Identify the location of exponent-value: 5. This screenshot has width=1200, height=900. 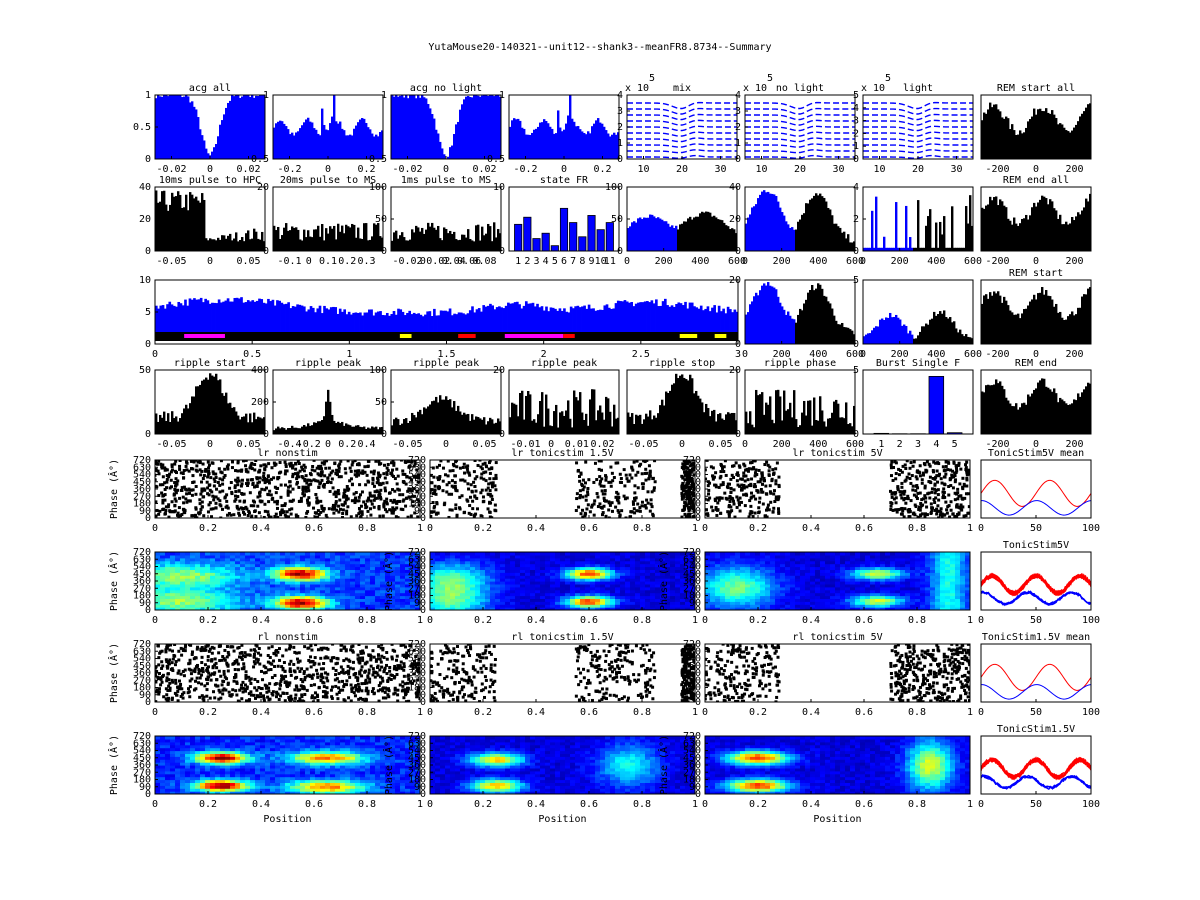
(770, 78).